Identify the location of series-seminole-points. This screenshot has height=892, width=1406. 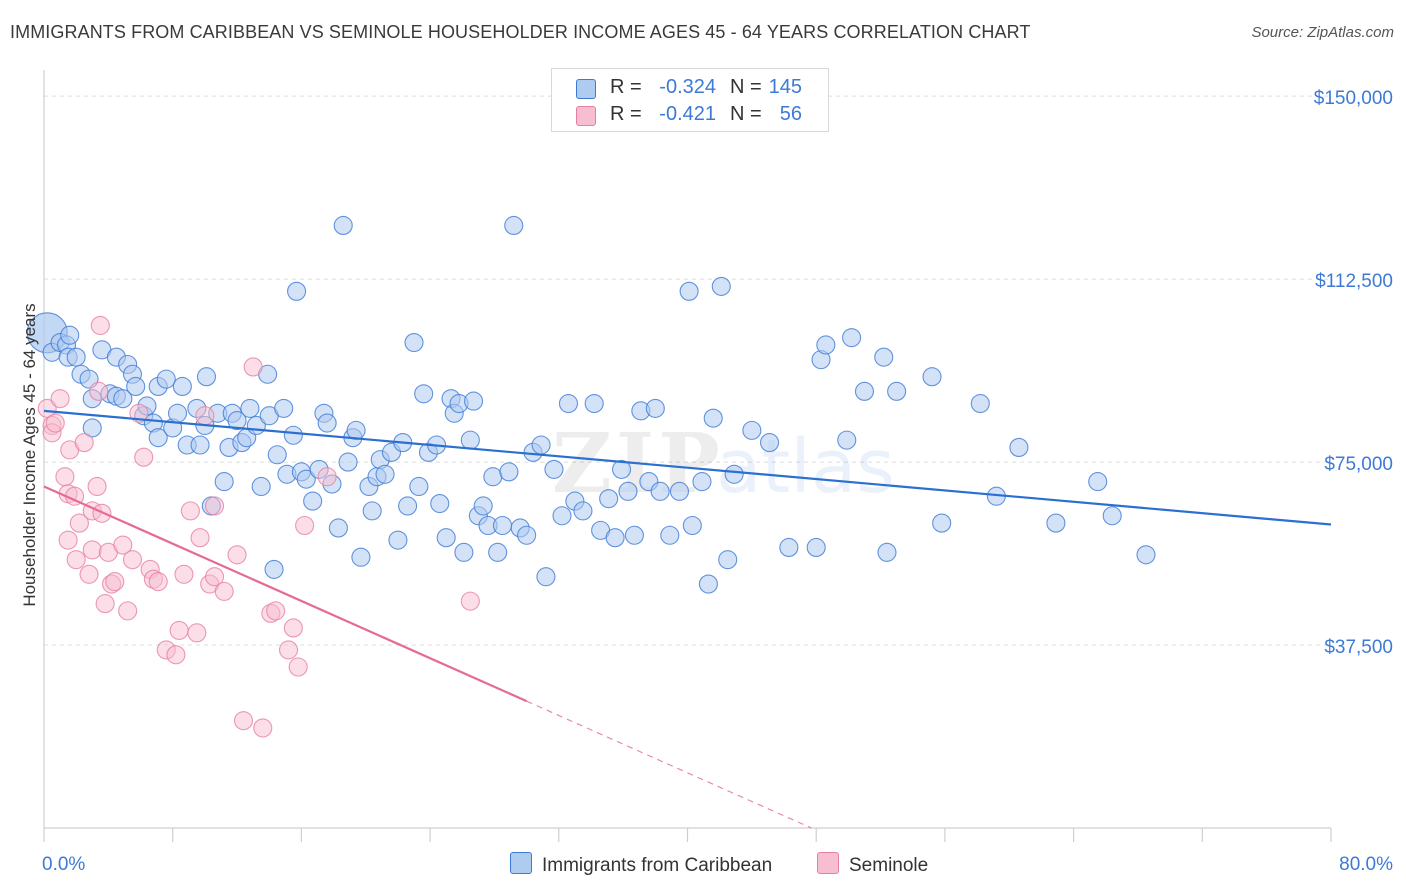
(258, 526).